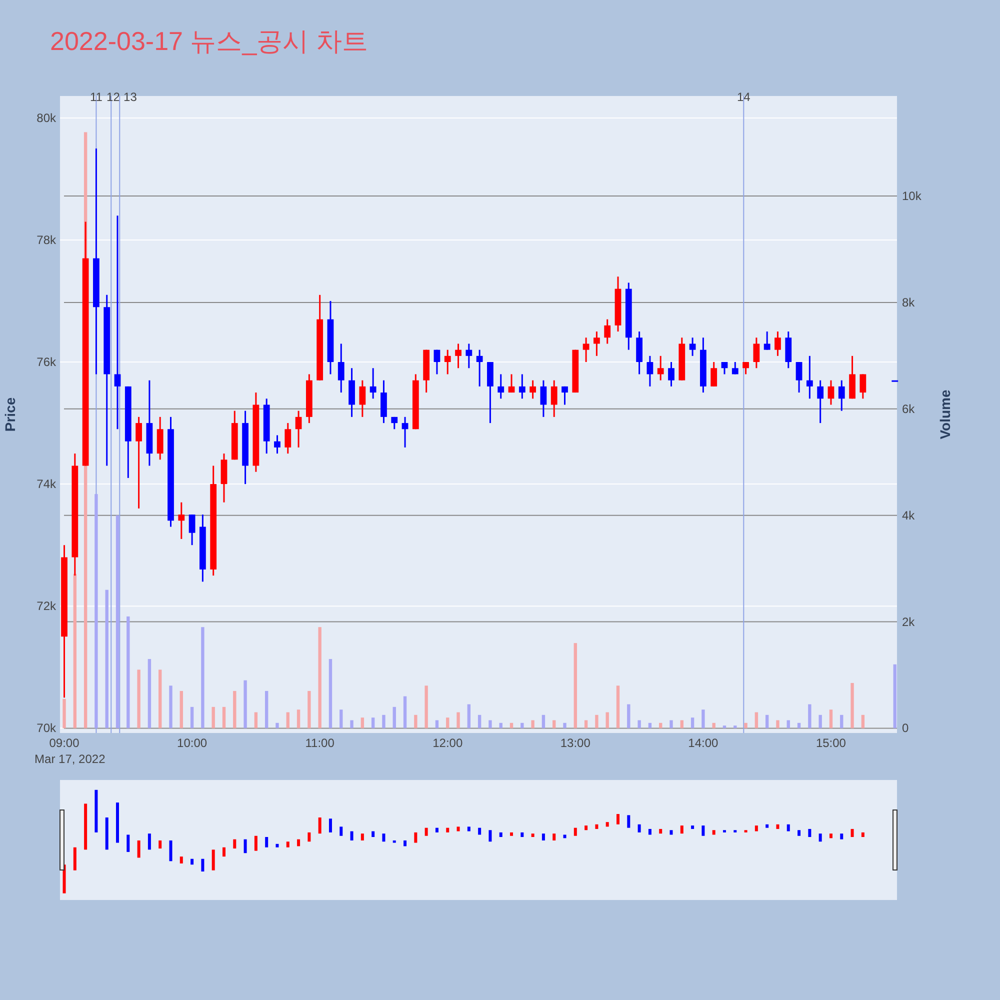 This screenshot has height=1000, width=1000. Describe the element at coordinates (912, 196) in the screenshot. I see `y2tick: 10k` at that location.